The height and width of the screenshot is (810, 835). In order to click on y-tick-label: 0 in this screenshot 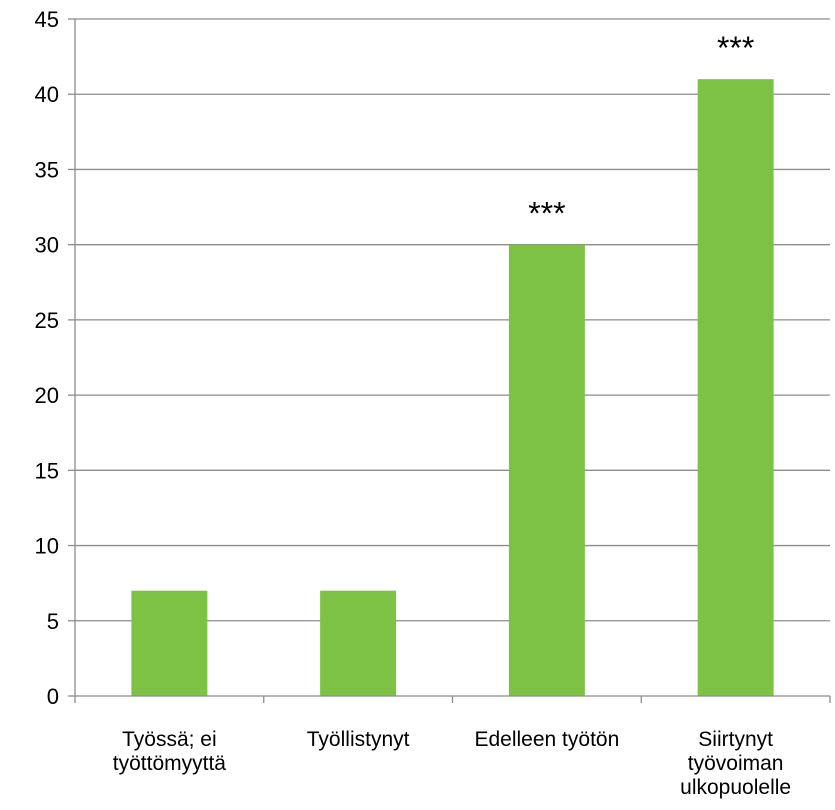, I will do `click(53, 696)`.